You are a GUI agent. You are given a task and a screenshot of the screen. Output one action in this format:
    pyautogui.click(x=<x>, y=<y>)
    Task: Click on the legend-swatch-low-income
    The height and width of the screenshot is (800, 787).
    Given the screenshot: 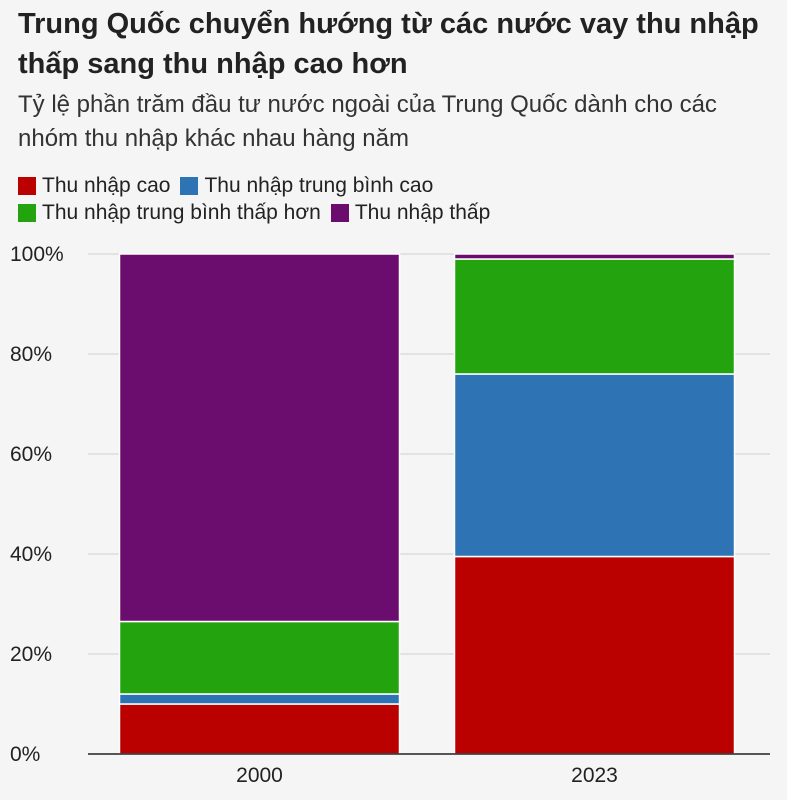 What is the action you would take?
    pyautogui.click(x=339, y=212)
    